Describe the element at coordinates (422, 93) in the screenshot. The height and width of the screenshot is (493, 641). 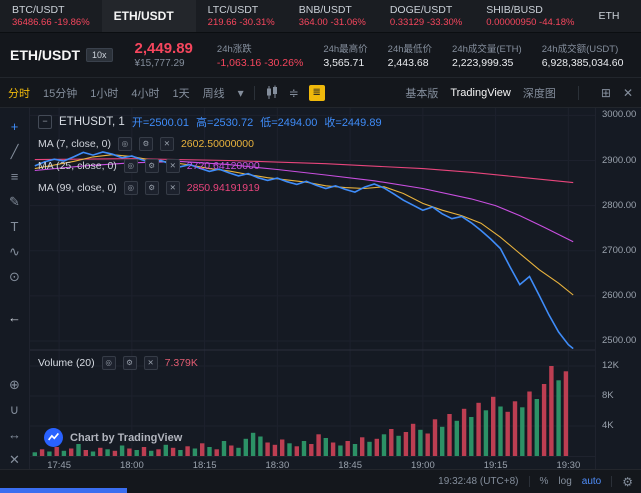
I see `view-button-basic: 基本版` at that location.